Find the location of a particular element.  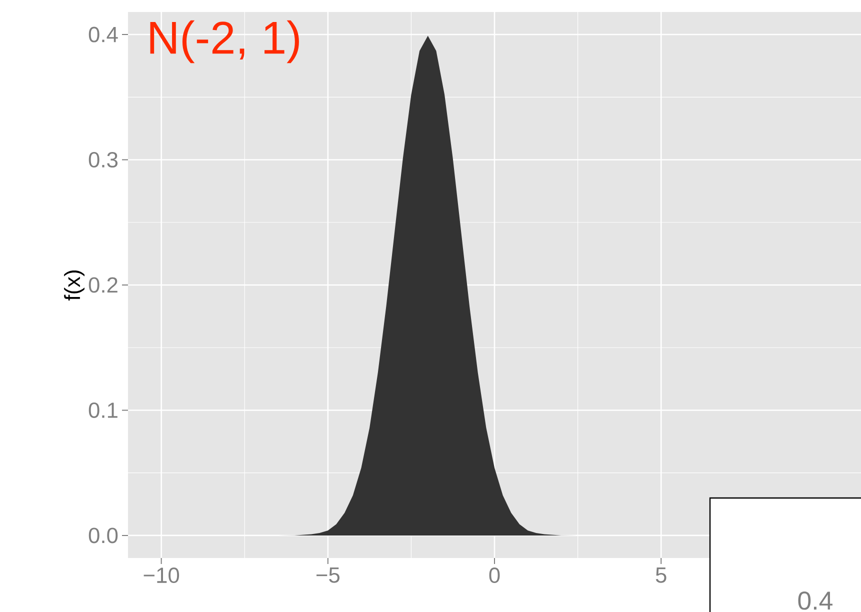

x-tick-label: 5 is located at coordinates (661, 575).